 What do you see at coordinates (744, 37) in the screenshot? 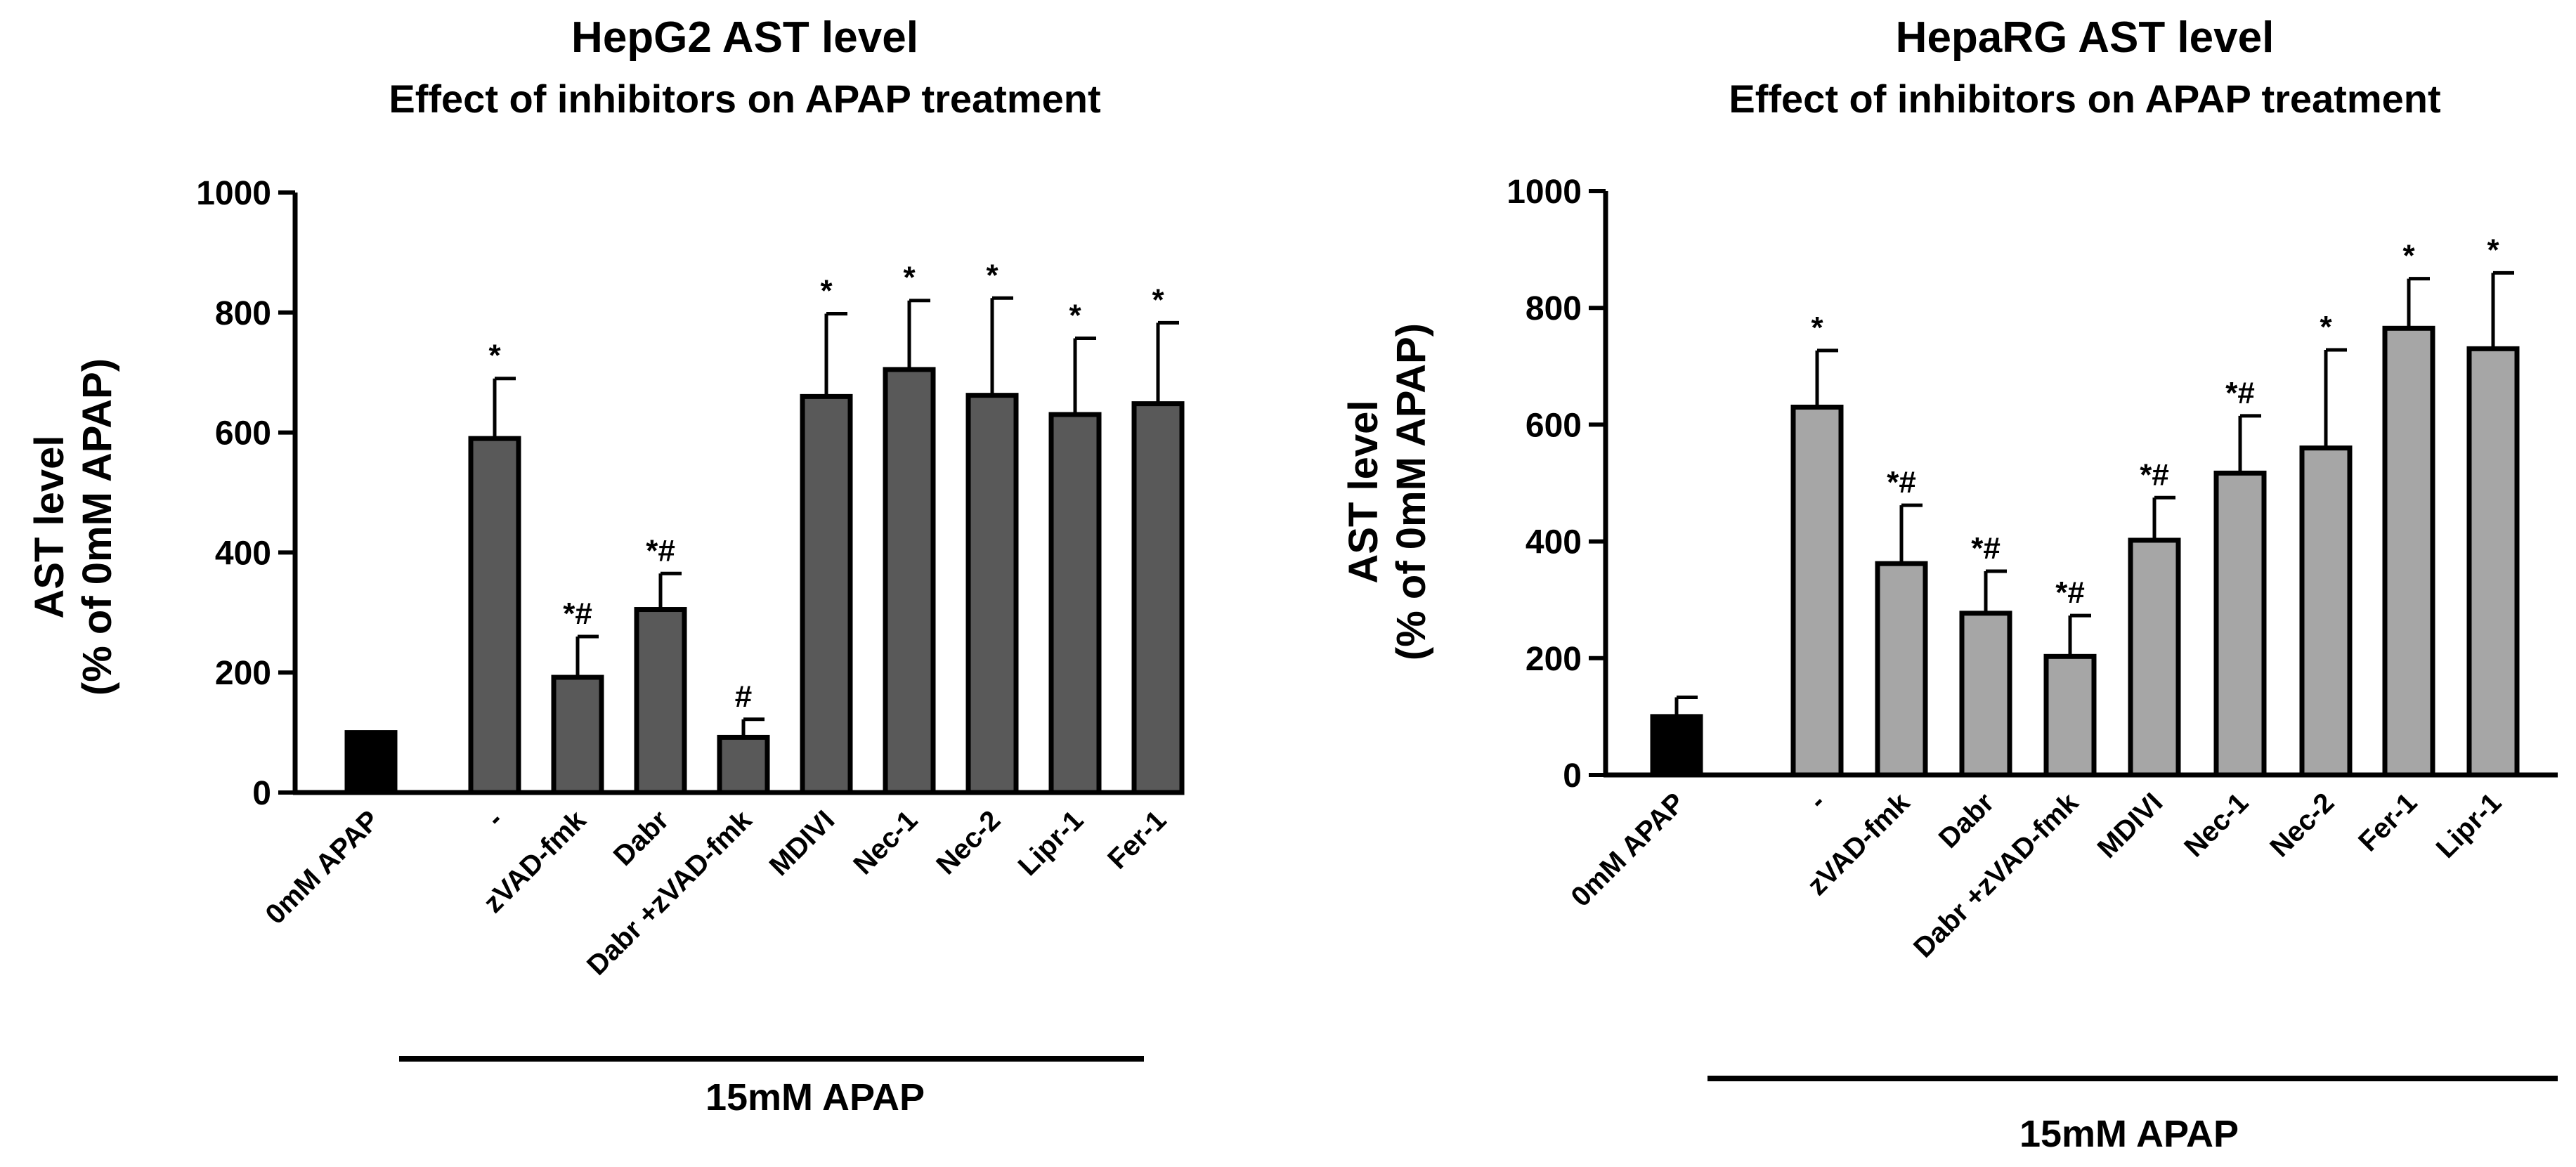
I see `chart-title: HepG2 AST level` at bounding box center [744, 37].